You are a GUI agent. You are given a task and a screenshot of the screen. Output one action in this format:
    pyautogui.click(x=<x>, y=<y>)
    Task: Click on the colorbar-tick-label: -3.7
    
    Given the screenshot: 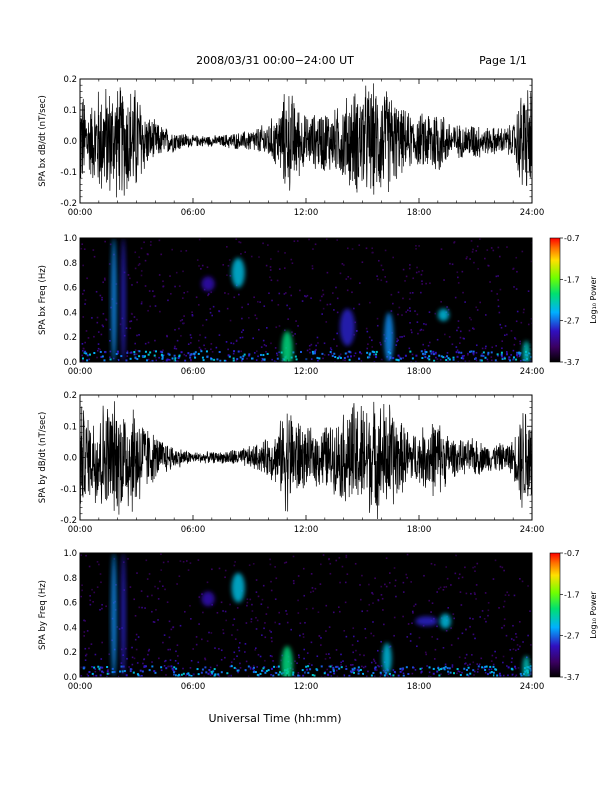 What is the action you would take?
    pyautogui.click(x=572, y=677)
    